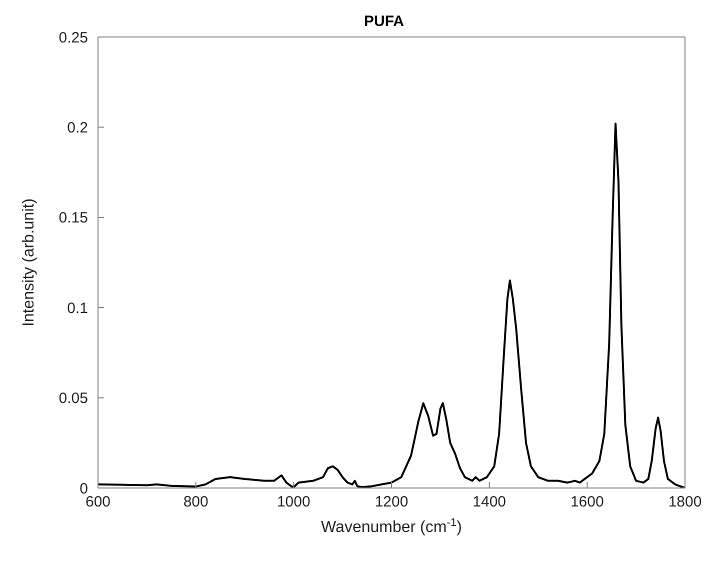  Describe the element at coordinates (195, 502) in the screenshot. I see `x-tick-label: 800` at that location.